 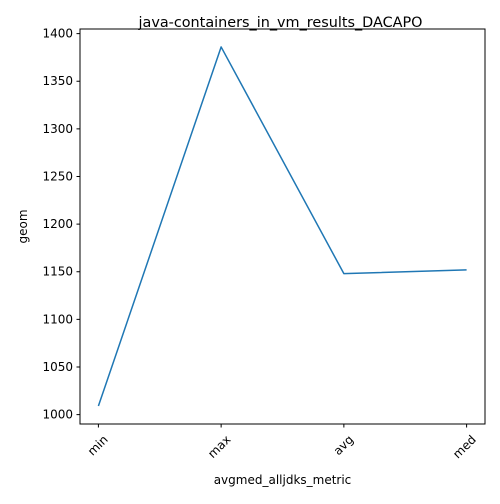 I want to click on chart-title: java-containers_in_vm_results_DACAPO, so click(x=280, y=23).